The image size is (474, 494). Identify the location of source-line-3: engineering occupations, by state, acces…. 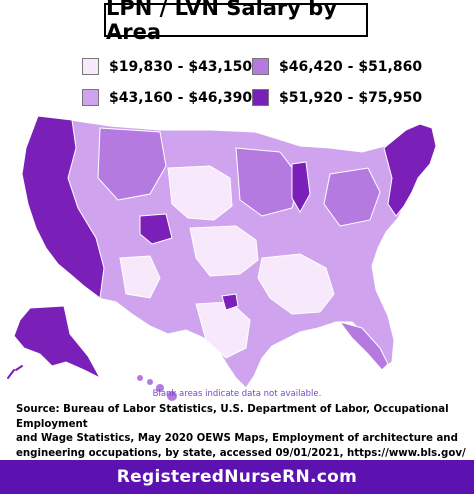
(241, 453).